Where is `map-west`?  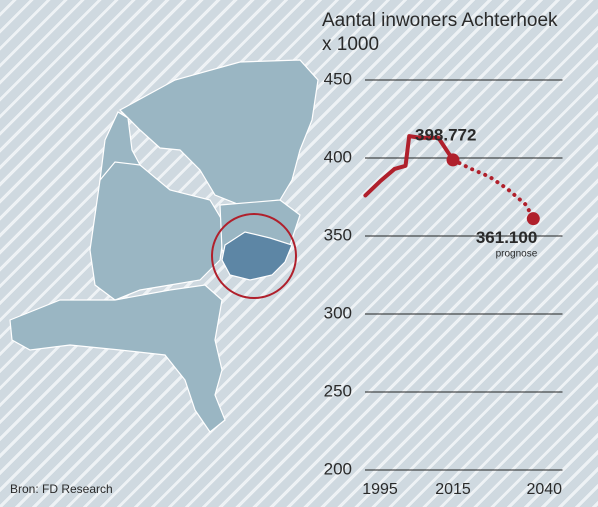 map-west is located at coordinates (157, 230).